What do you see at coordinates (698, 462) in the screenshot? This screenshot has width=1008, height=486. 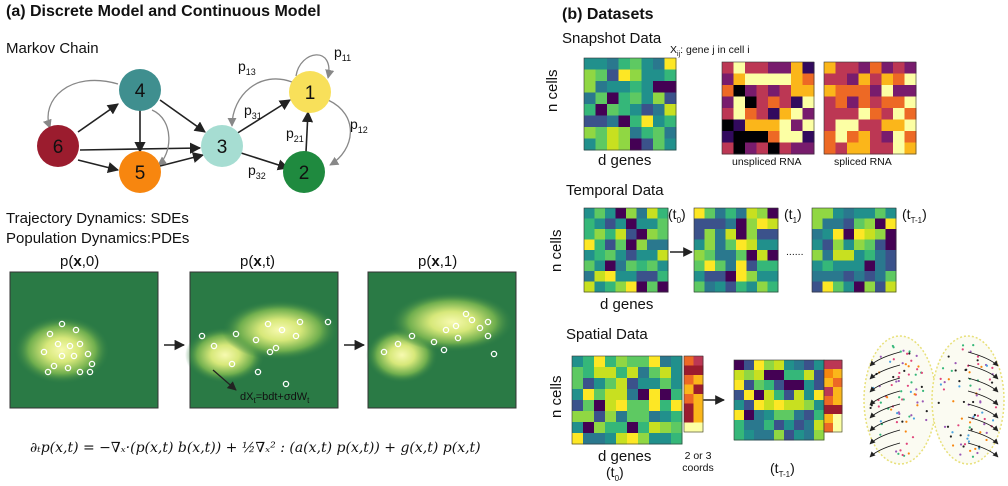 I see `spatial-coords-label: 2 or 3 coords` at bounding box center [698, 462].